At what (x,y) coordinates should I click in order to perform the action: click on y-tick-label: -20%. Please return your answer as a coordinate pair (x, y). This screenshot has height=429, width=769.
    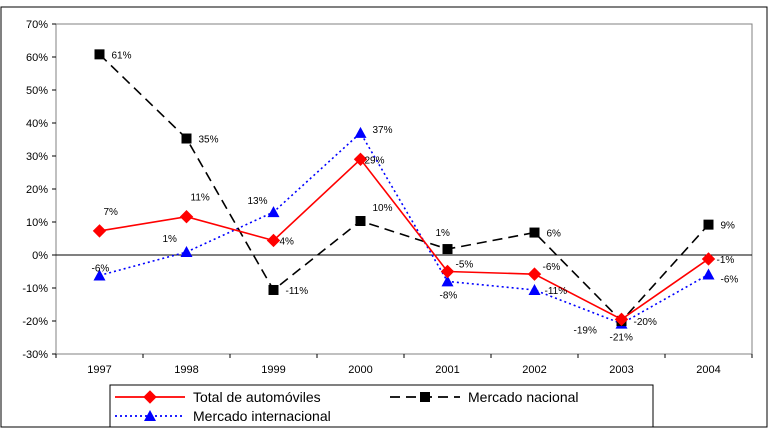
    Looking at the image, I should click on (35, 322).